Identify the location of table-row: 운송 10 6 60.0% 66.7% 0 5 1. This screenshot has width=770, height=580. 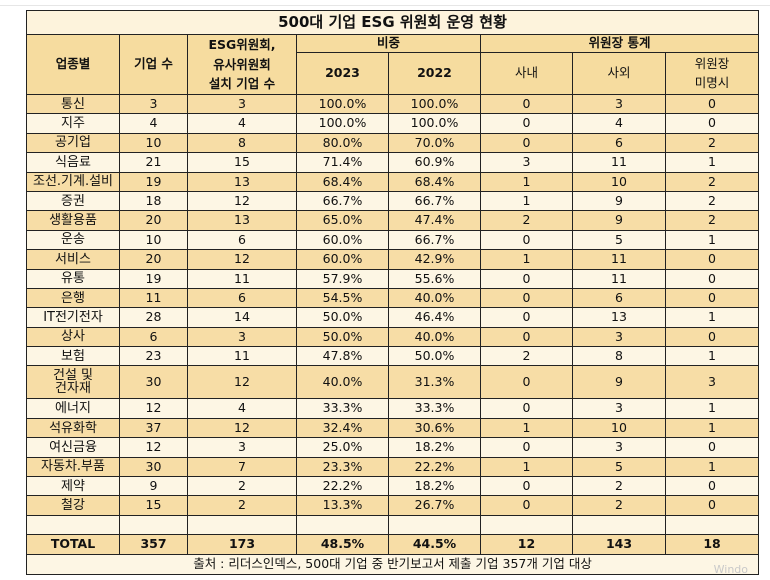
(393, 240).